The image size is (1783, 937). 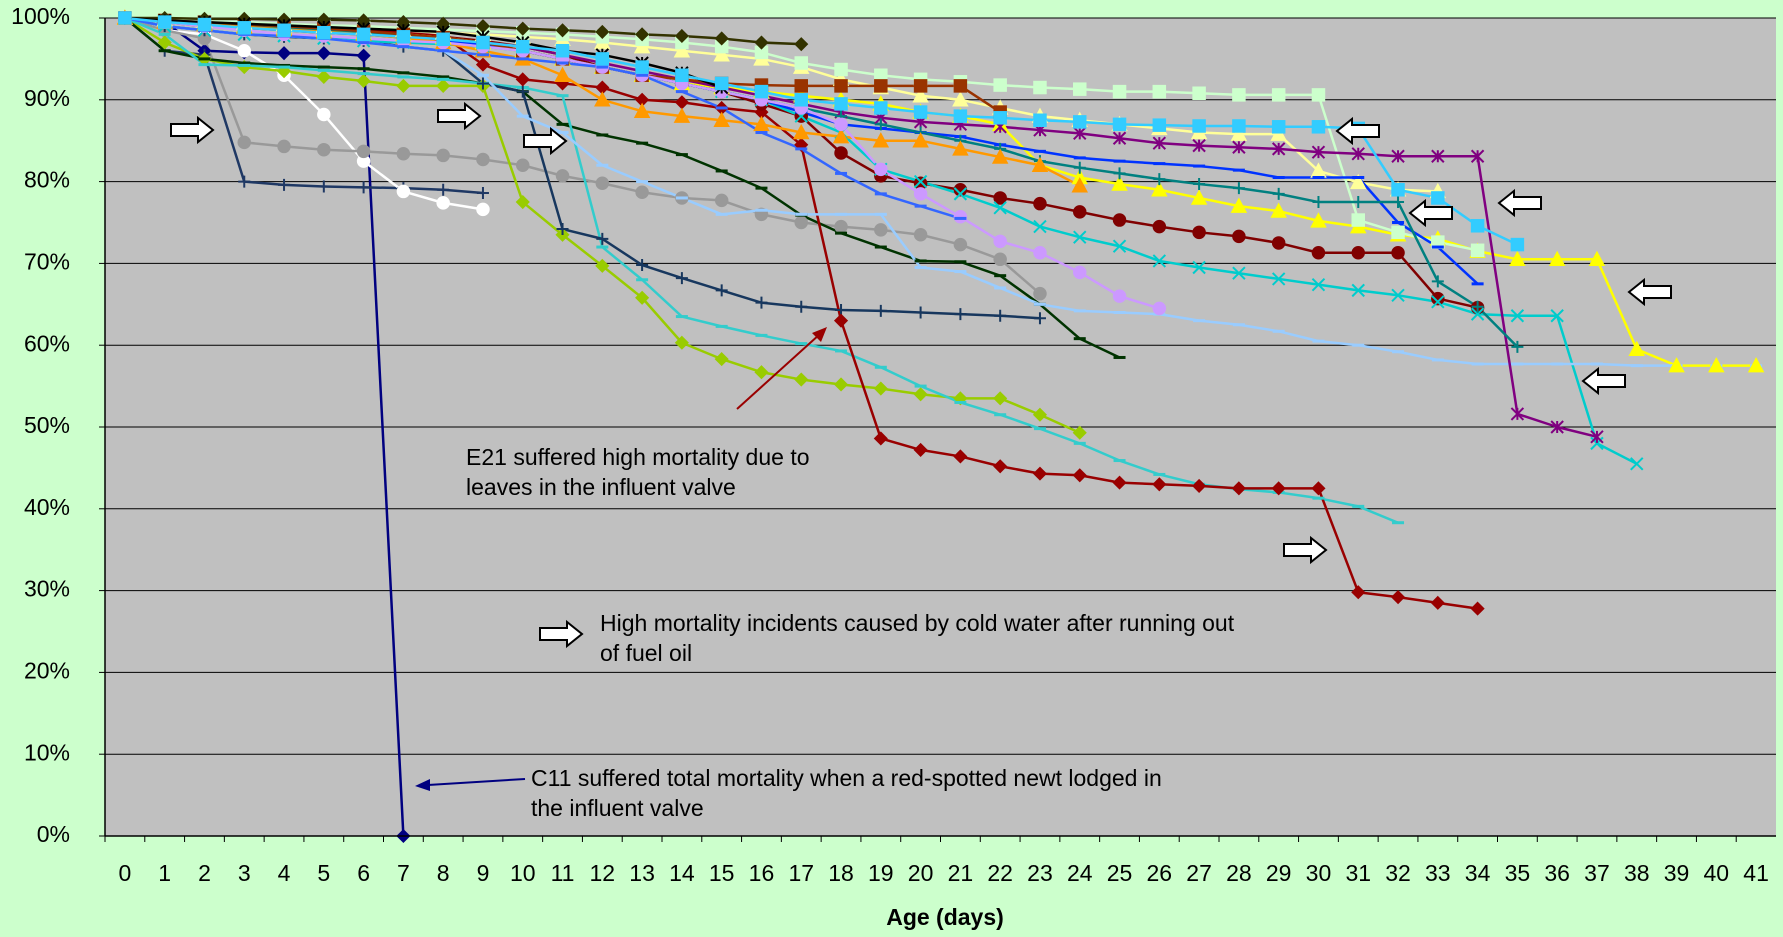 I want to click on x-tick-label: 29, so click(x=1279, y=873).